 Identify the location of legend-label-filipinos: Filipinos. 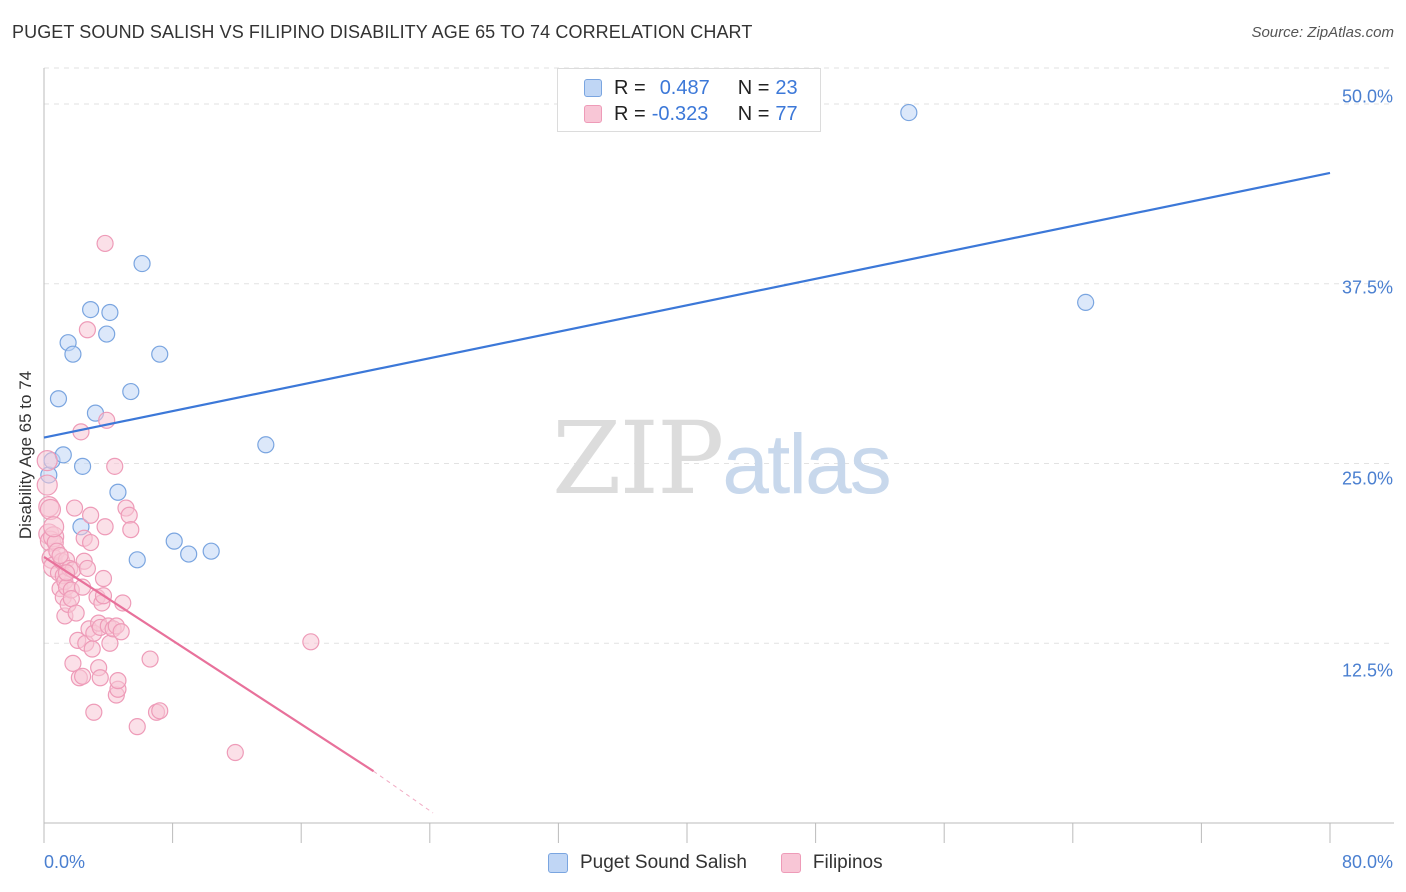
(847, 862).